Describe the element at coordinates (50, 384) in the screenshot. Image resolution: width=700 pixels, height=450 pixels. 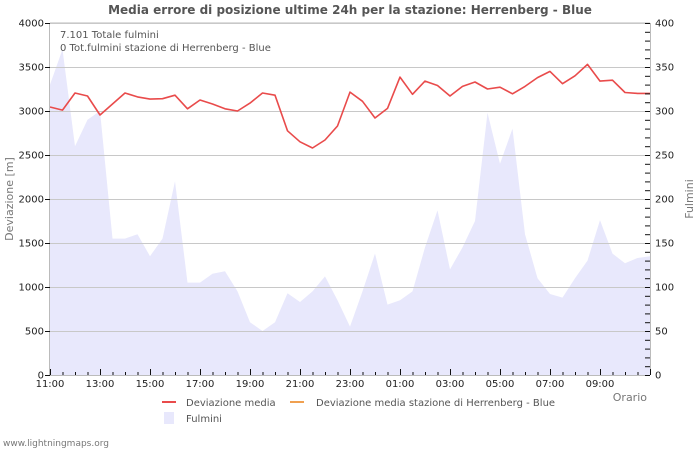
I see `svg-text: 11:00` at that location.